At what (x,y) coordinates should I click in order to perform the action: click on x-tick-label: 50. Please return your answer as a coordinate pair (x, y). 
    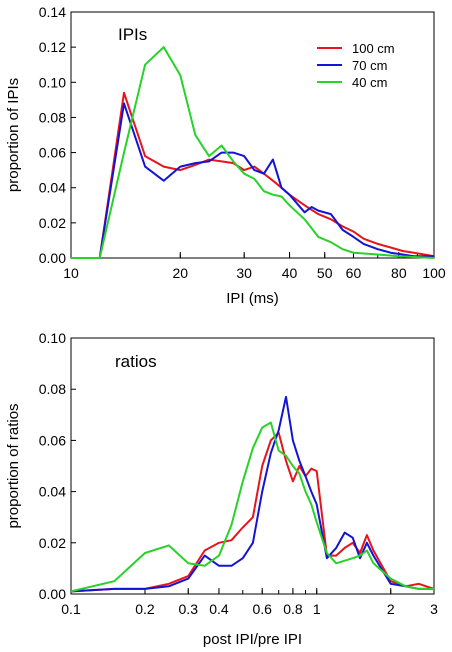
    Looking at the image, I should click on (325, 273).